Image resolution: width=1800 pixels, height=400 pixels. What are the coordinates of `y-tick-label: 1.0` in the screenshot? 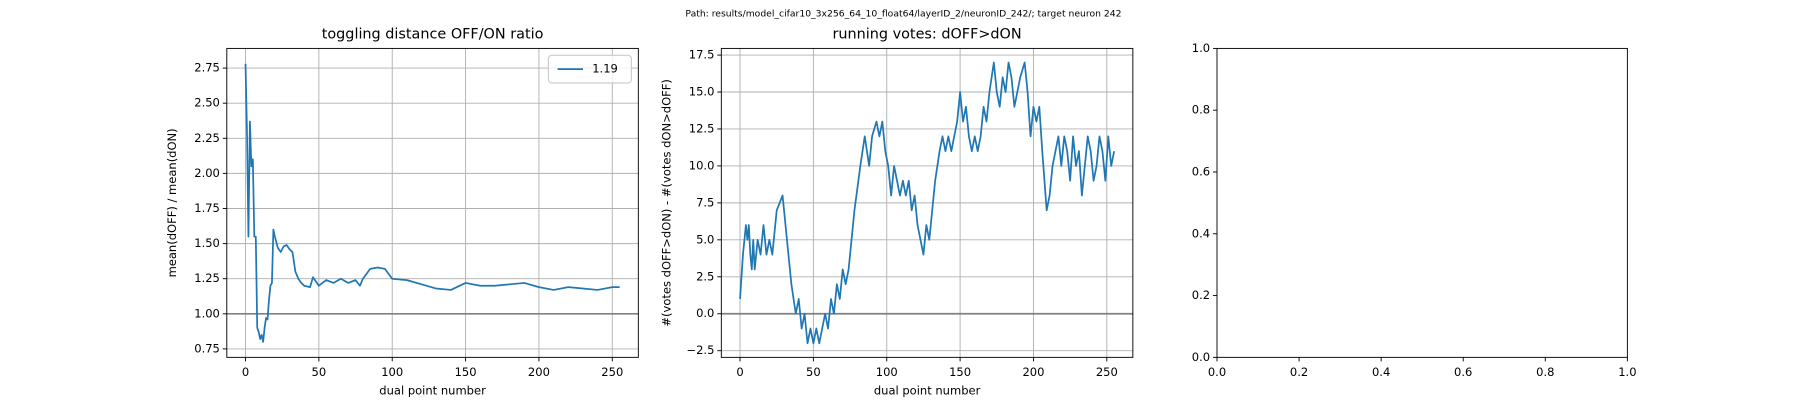 It's located at (1201, 48).